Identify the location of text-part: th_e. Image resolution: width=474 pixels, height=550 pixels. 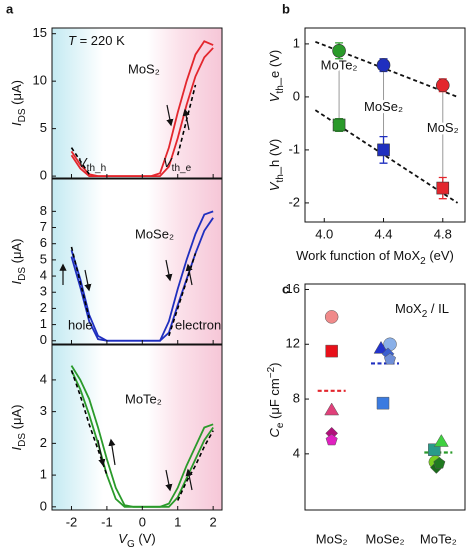
(182, 168).